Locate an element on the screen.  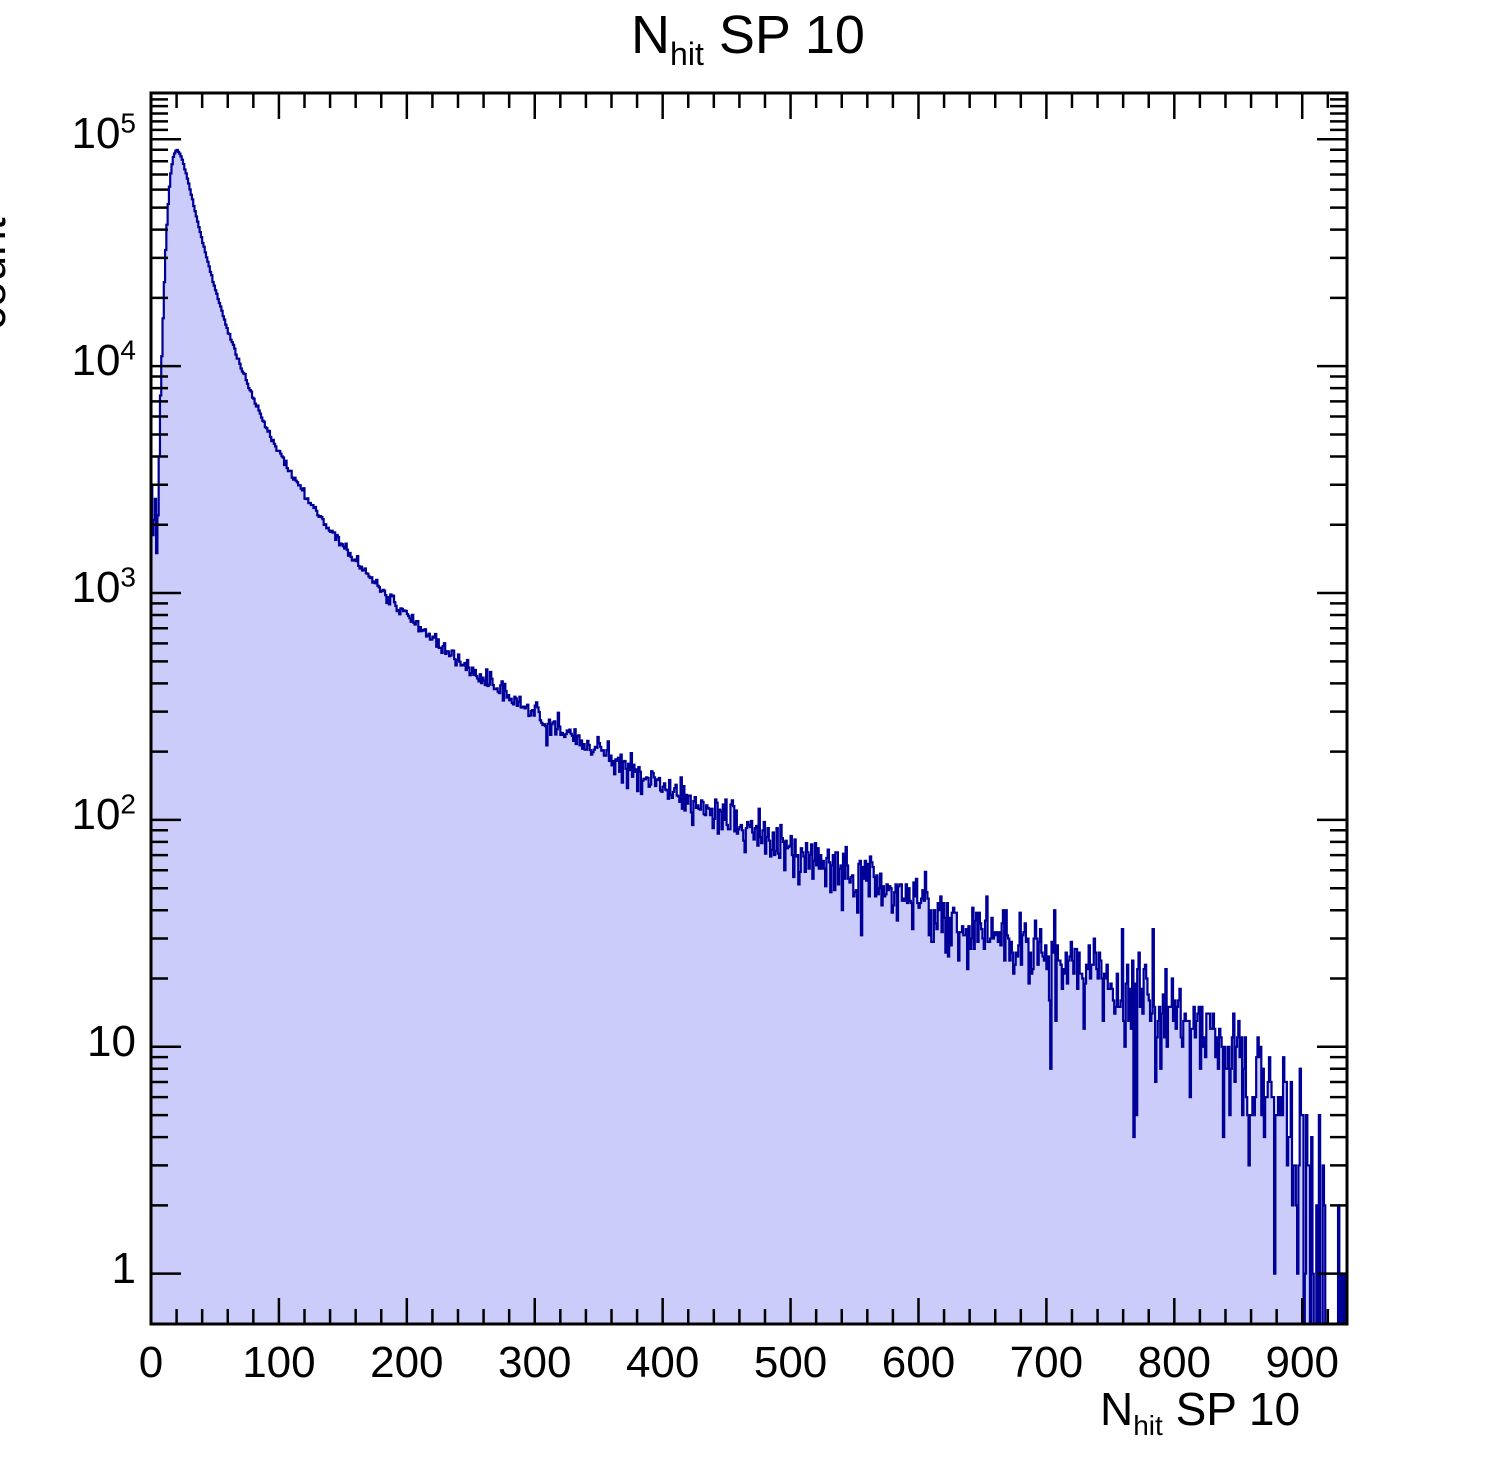
y-tick-label: 105 is located at coordinates (68, 134).